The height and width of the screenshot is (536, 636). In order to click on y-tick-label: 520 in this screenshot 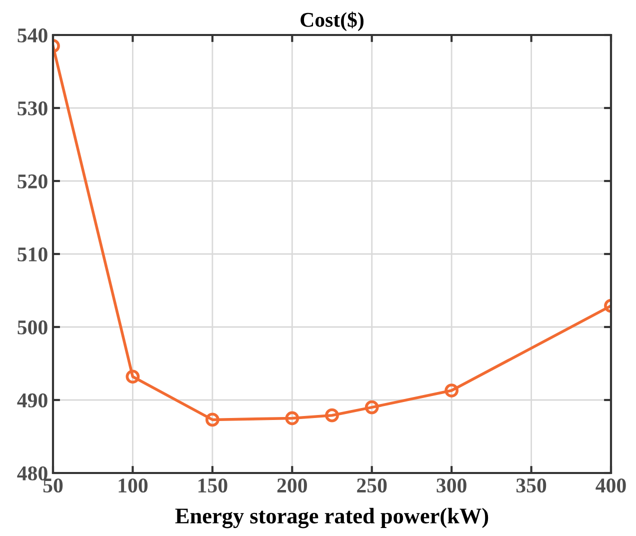, I will do `click(33, 181)`.